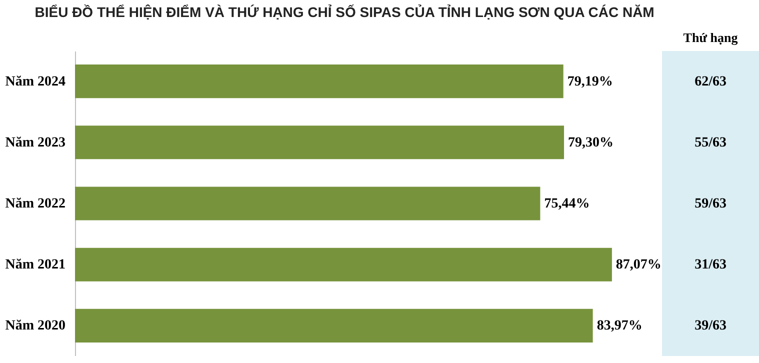 The height and width of the screenshot is (363, 759). What do you see at coordinates (710, 265) in the screenshot?
I see `text: 31/63` at bounding box center [710, 265].